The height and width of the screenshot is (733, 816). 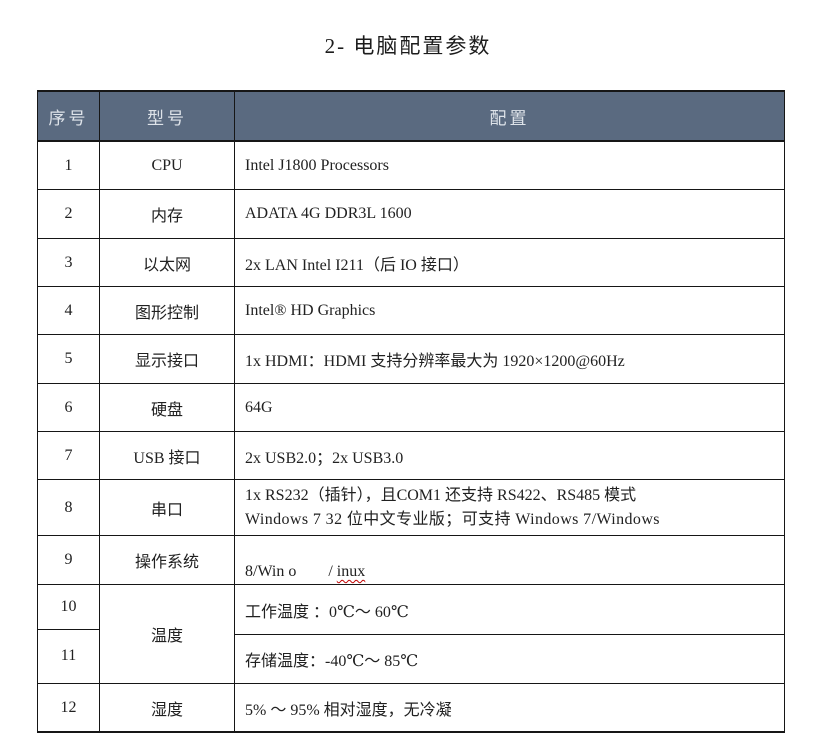 What do you see at coordinates (167, 634) in the screenshot?
I see `row-model-merged: 温度` at bounding box center [167, 634].